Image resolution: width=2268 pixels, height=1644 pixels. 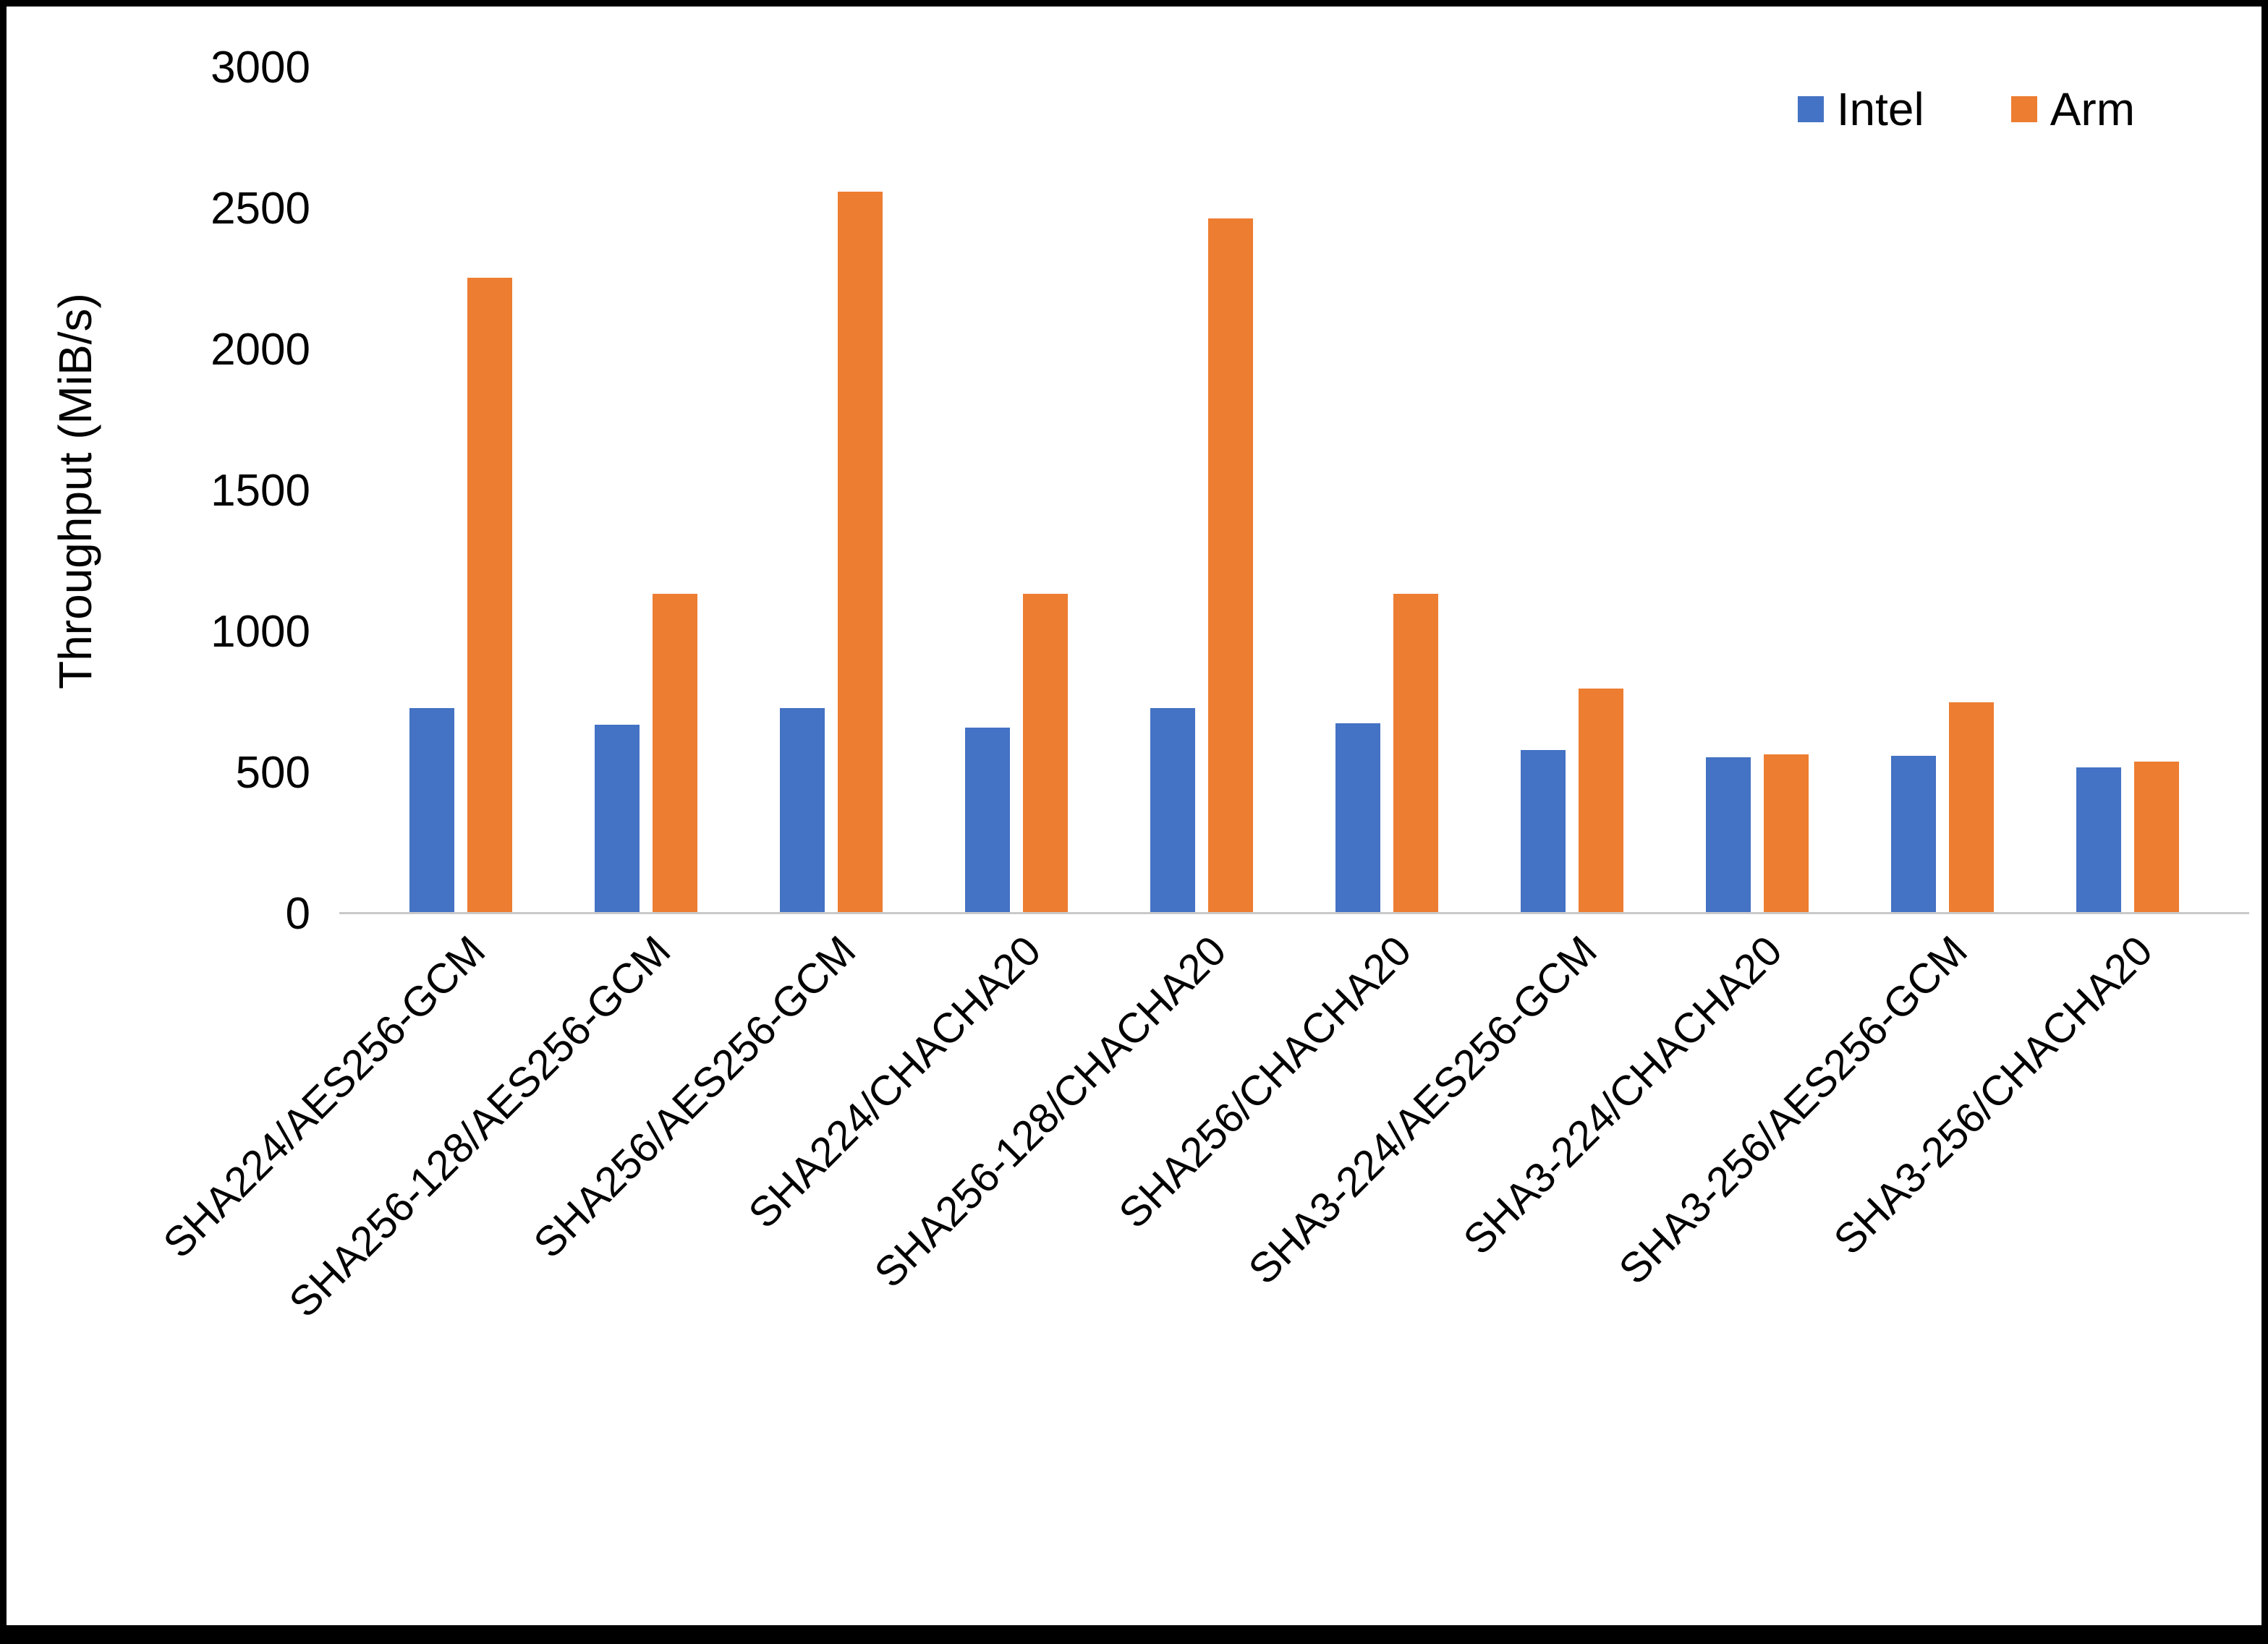 What do you see at coordinates (1993, 1095) in the screenshot?
I see `x-axis-label: SHA3-256/CHACHA20` at bounding box center [1993, 1095].